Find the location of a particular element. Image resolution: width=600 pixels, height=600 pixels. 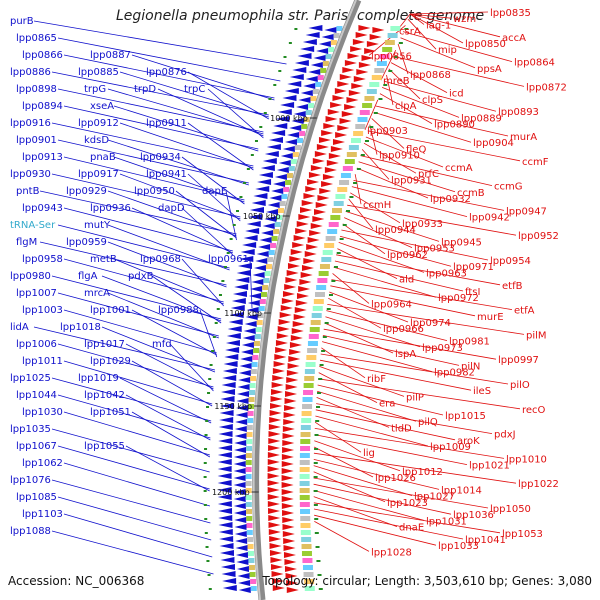

gene-label: kdsD is located at coordinates (96, 140).